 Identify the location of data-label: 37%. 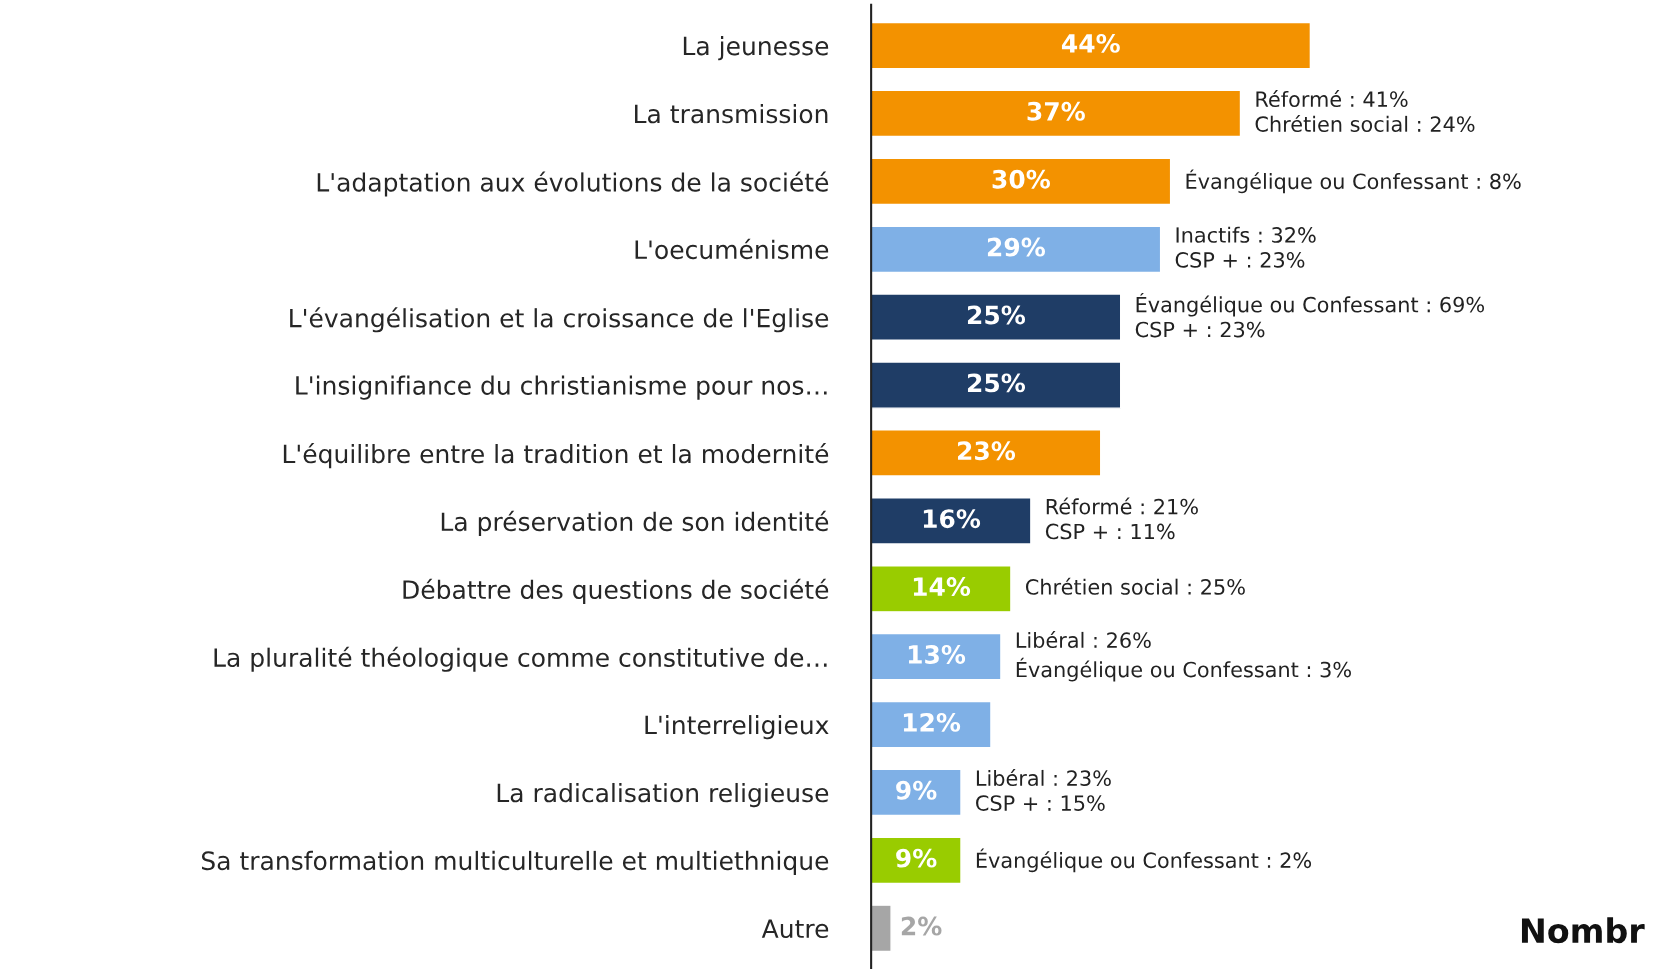
(1056, 111).